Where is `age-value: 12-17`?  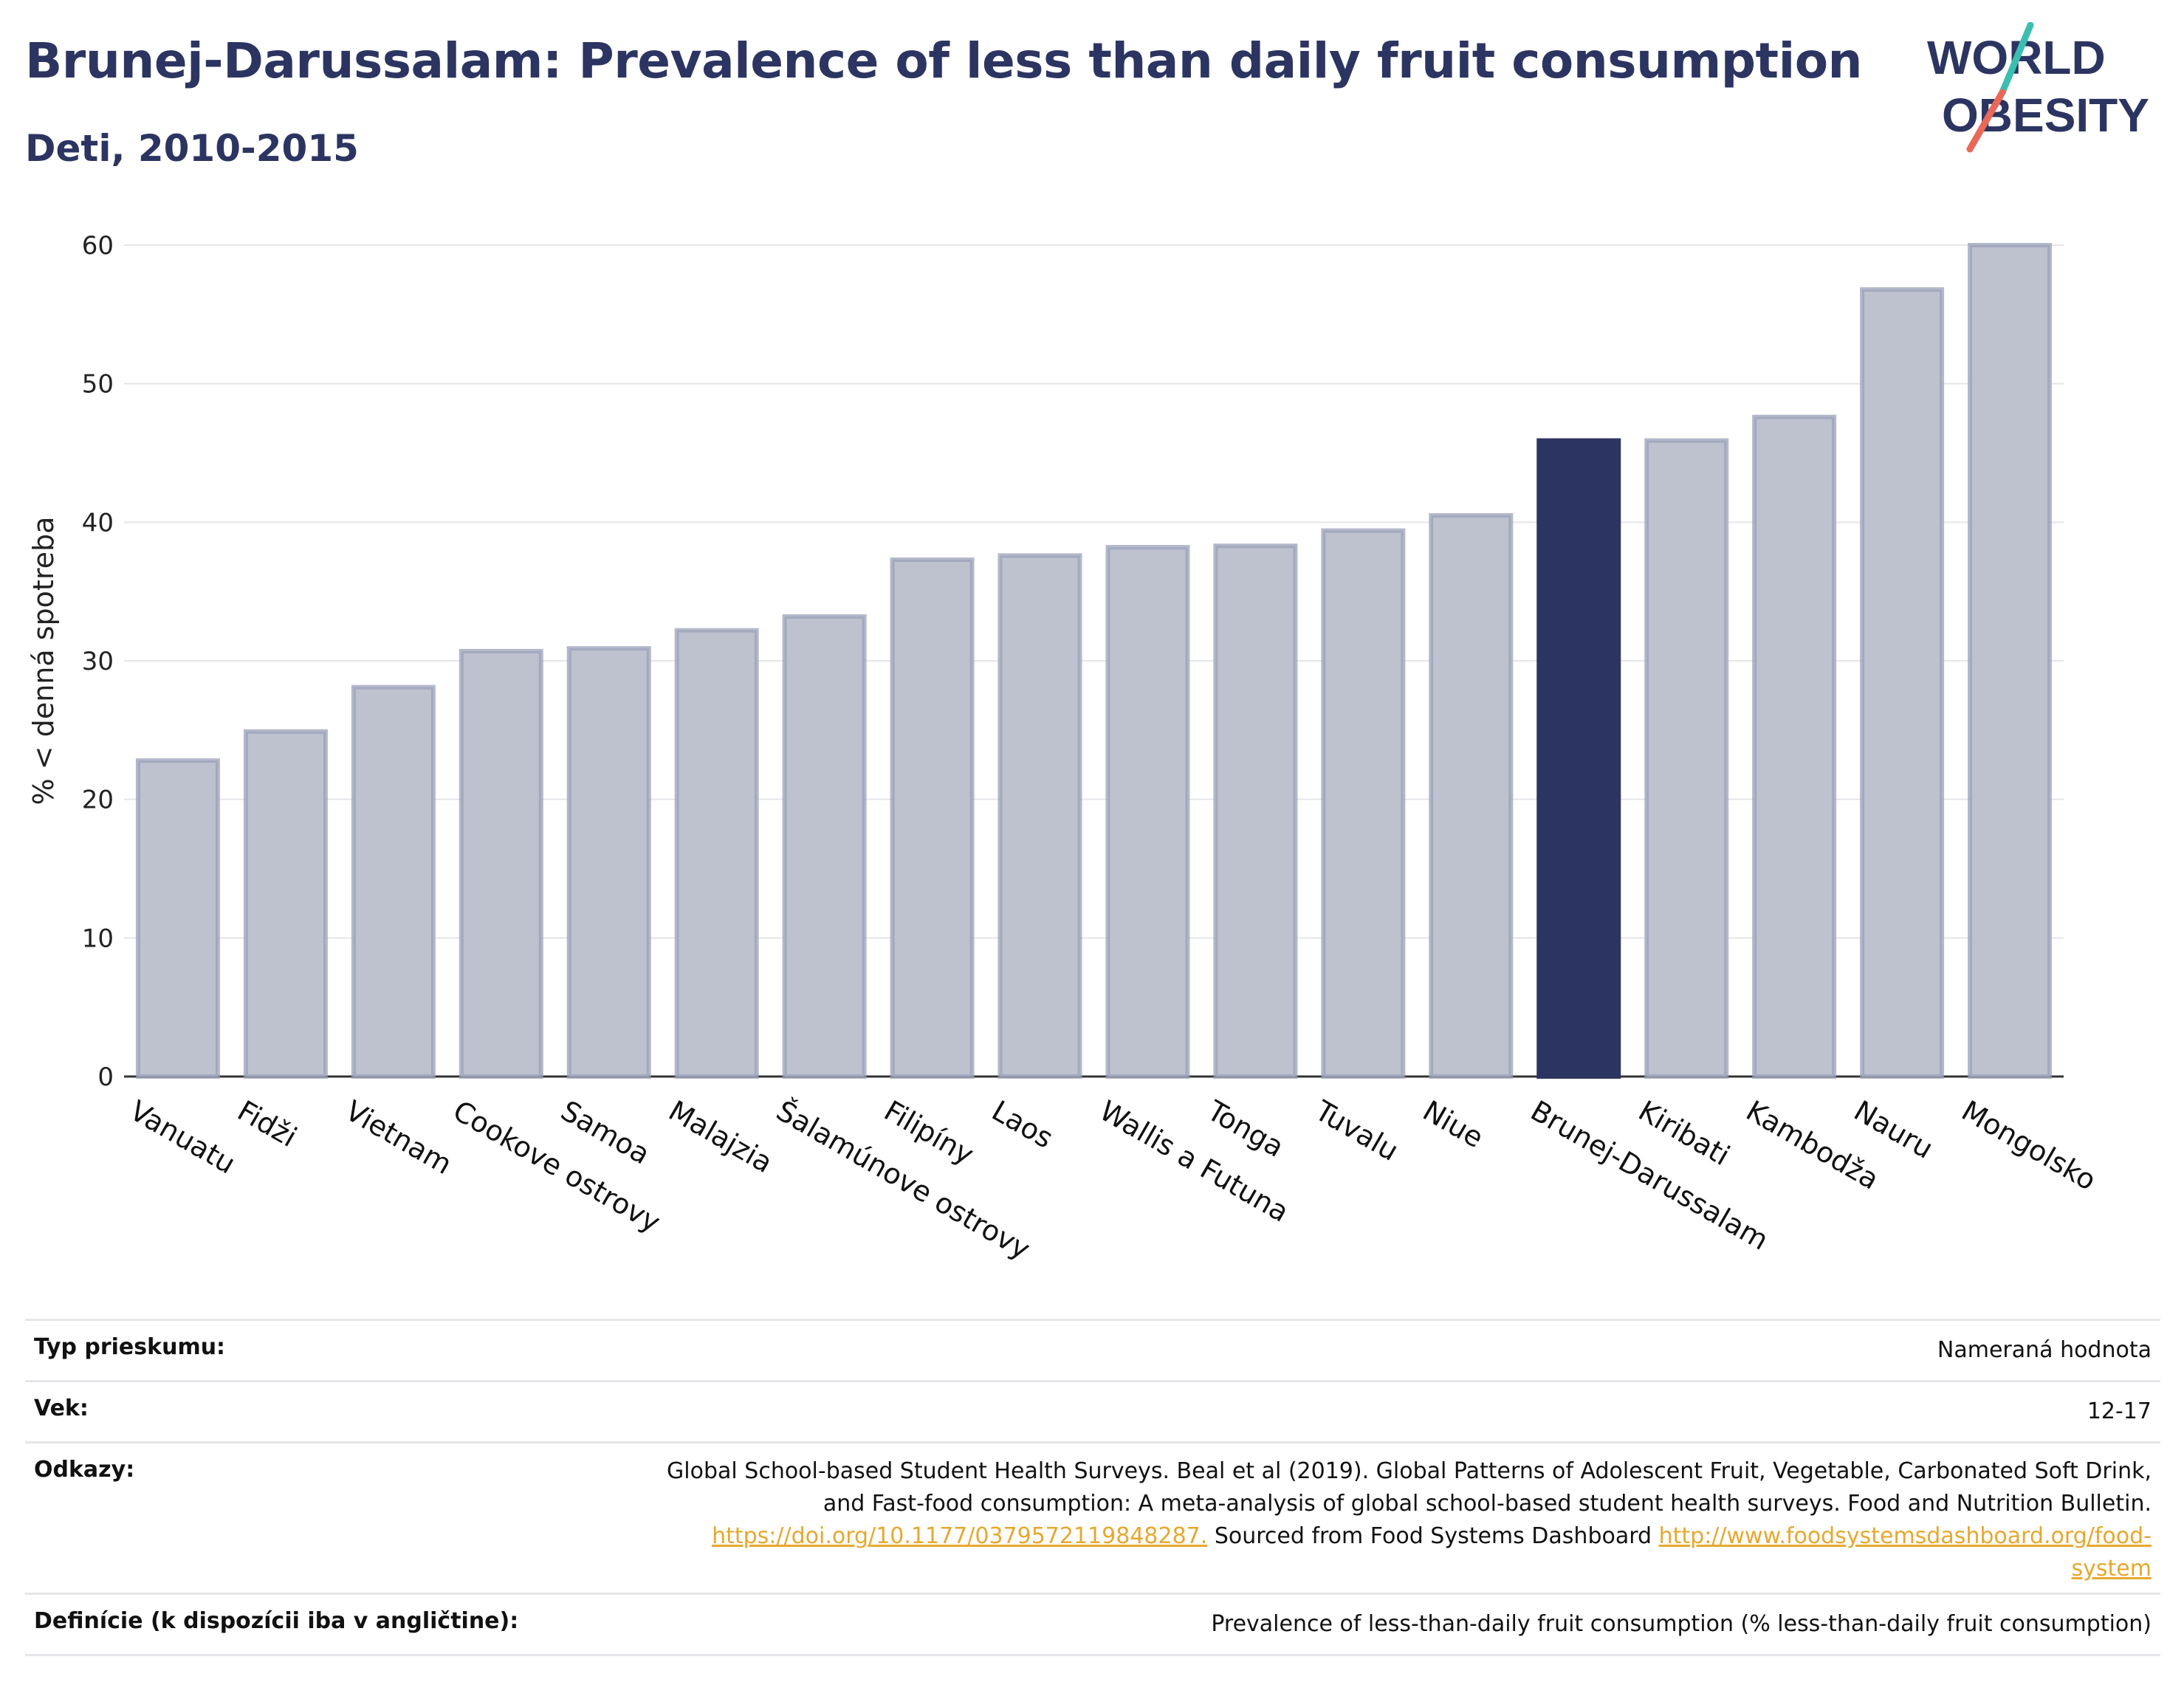
age-value: 12-17 is located at coordinates (2120, 1411).